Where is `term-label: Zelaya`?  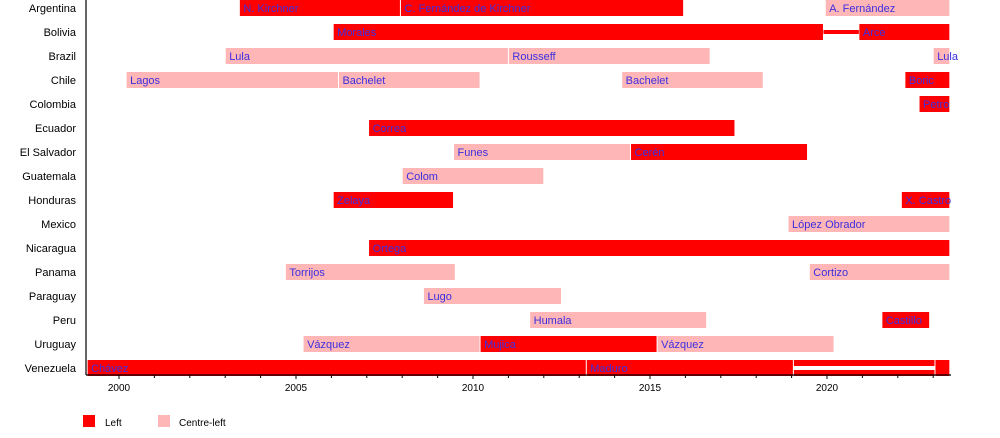
term-label: Zelaya is located at coordinates (354, 201).